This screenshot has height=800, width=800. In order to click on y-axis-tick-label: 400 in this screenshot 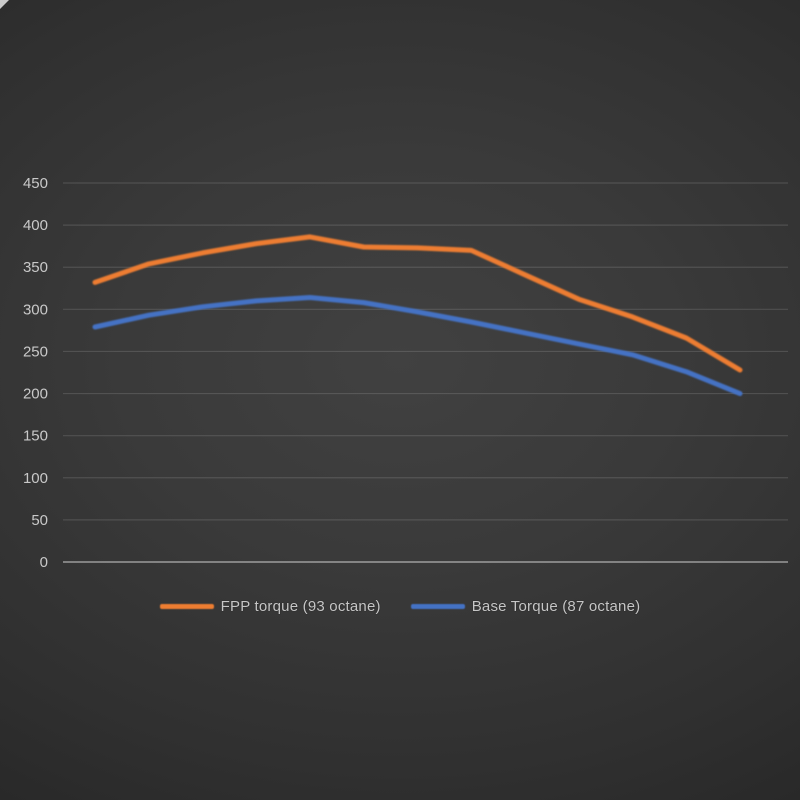, I will do `click(35, 225)`.